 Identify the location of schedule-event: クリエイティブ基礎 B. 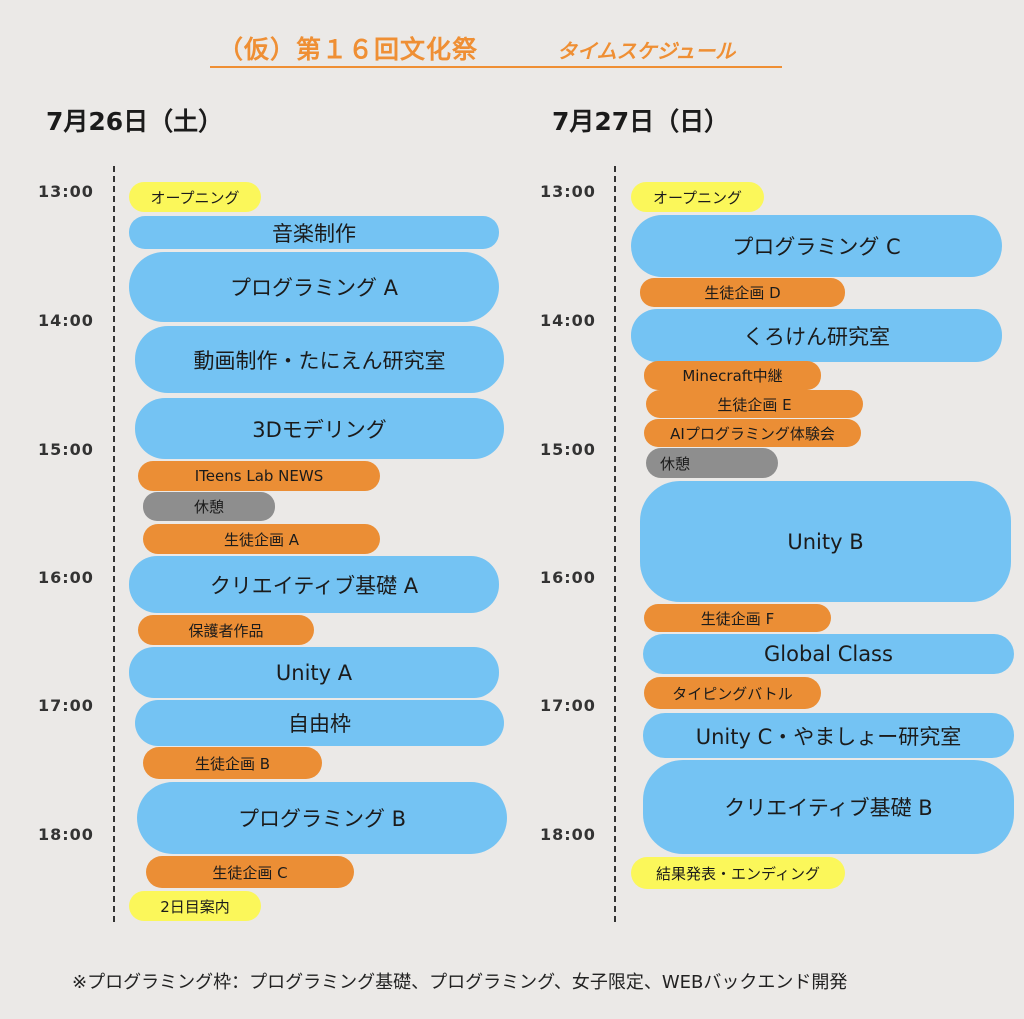
(828, 807).